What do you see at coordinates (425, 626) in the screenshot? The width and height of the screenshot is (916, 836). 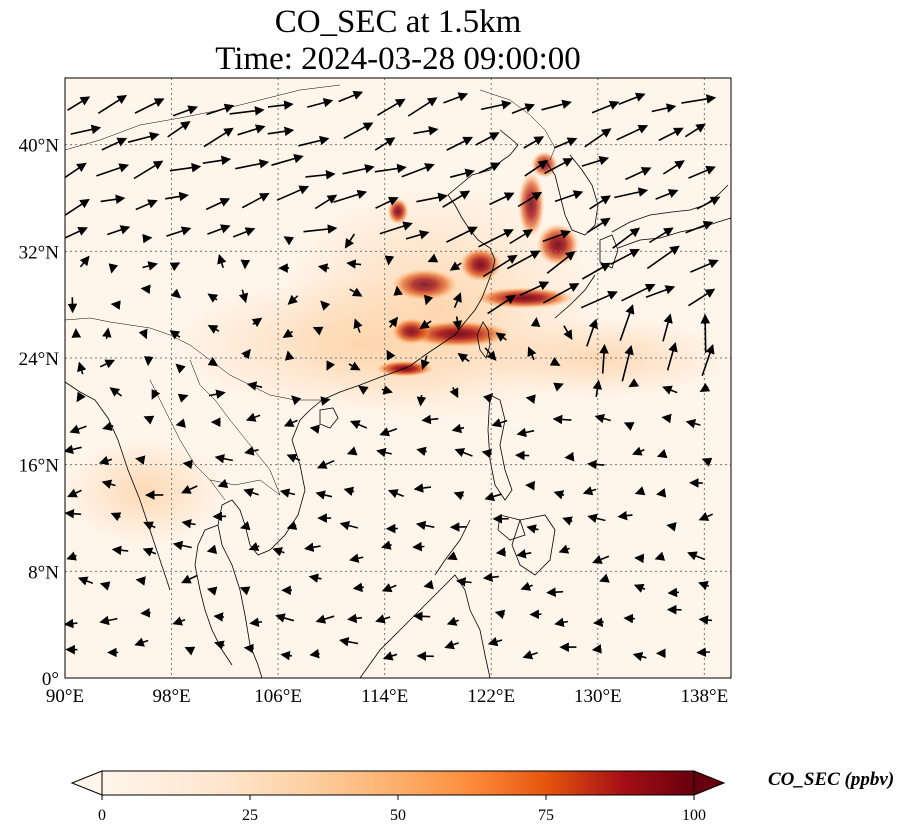 I see `coastline-borneo` at bounding box center [425, 626].